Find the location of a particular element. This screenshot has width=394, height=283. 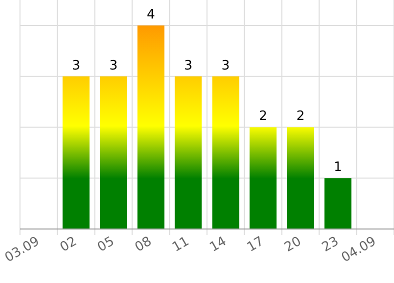

x-tick-label: 02 is located at coordinates (69, 245).